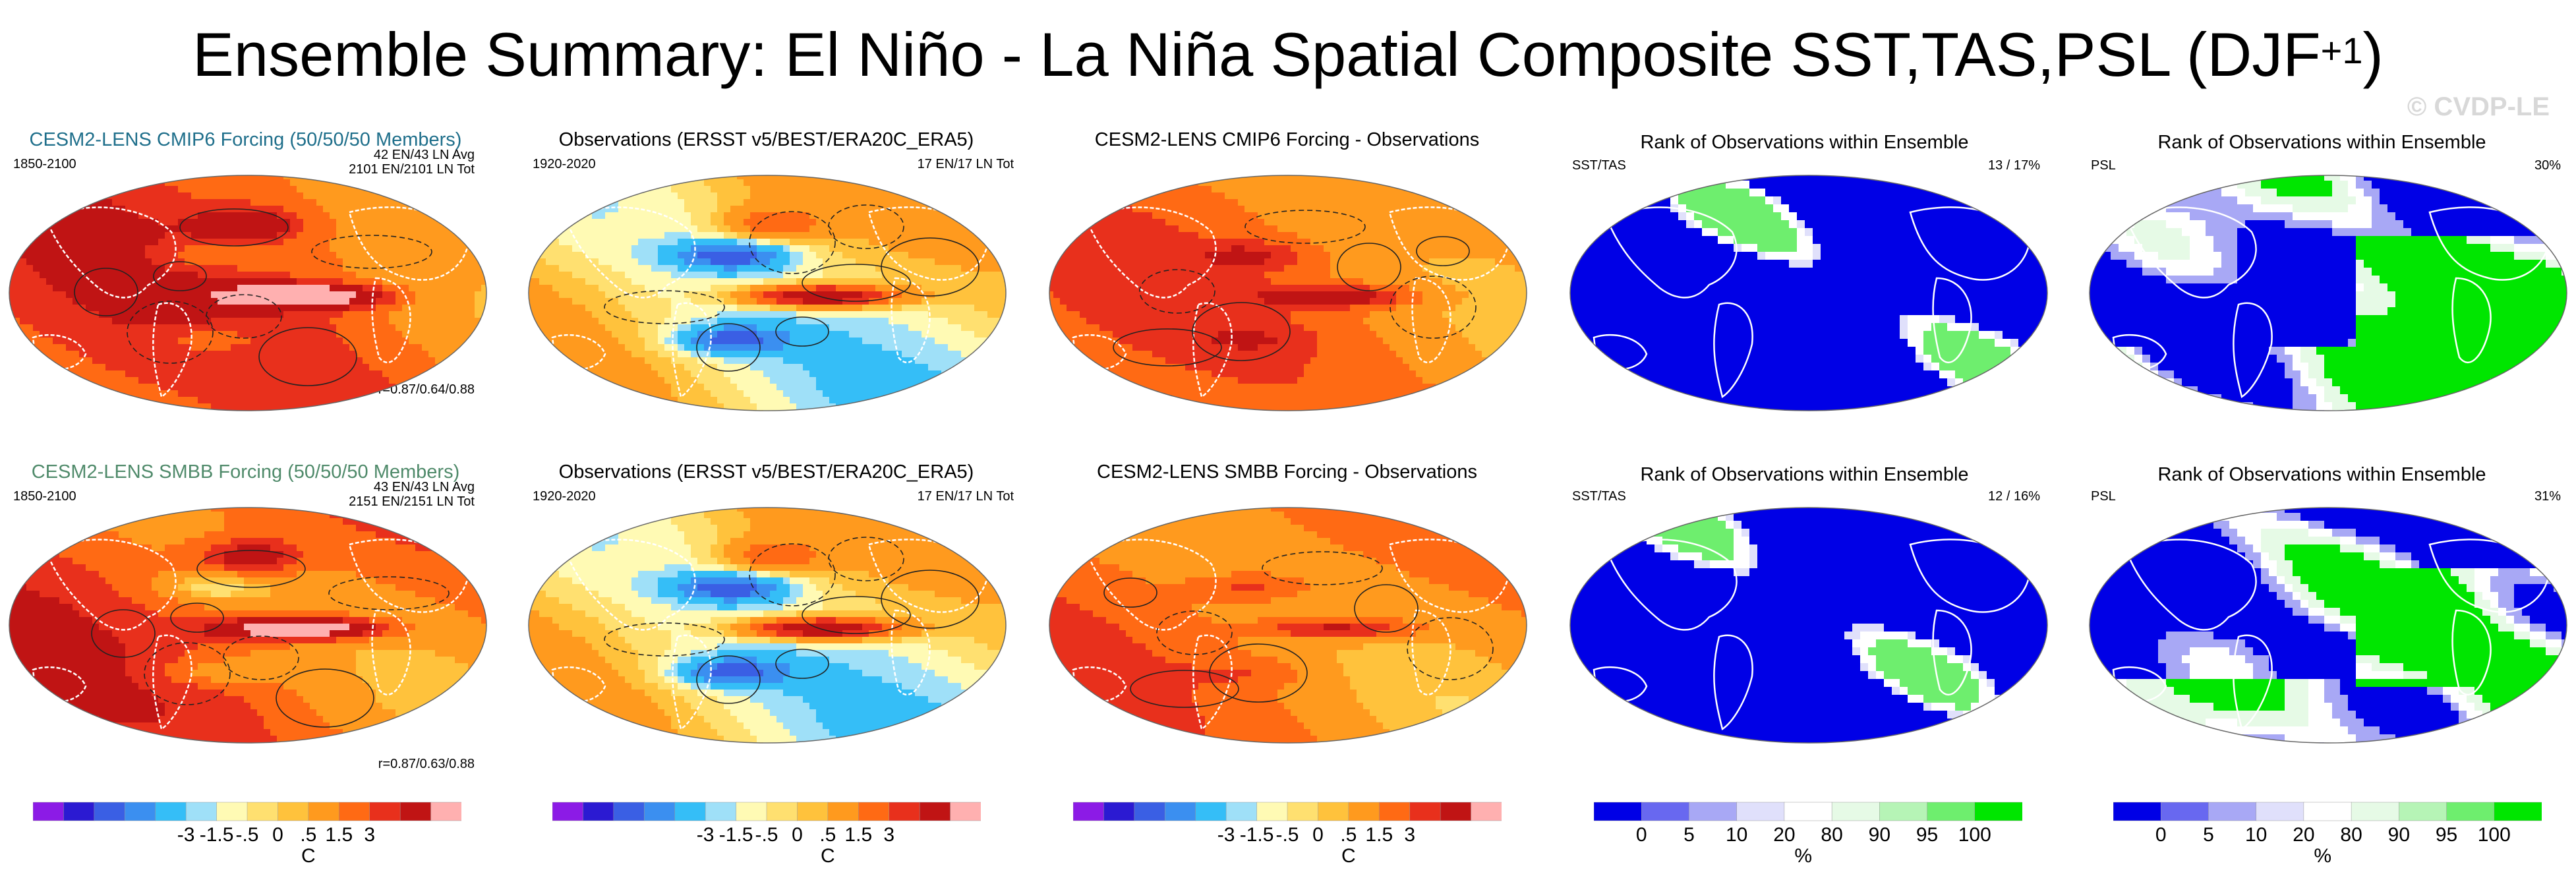  Describe the element at coordinates (2494, 835) in the screenshot. I see `colorbar-tick-label: 100` at that location.